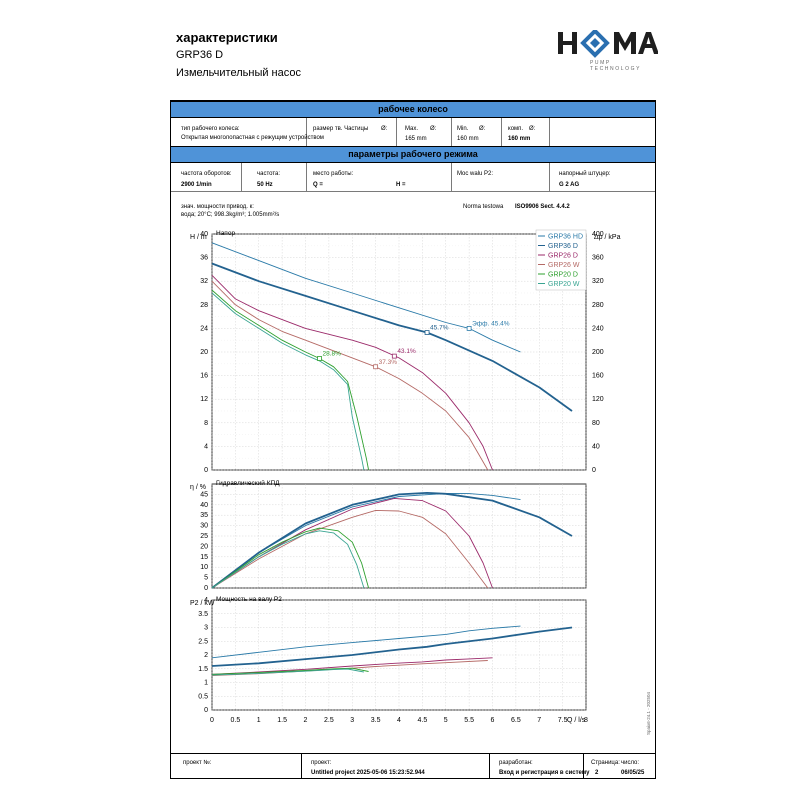 This screenshot has height=800, width=800. Describe the element at coordinates (197, 763) in the screenshot. I see `project-number-label: проект №:` at that location.